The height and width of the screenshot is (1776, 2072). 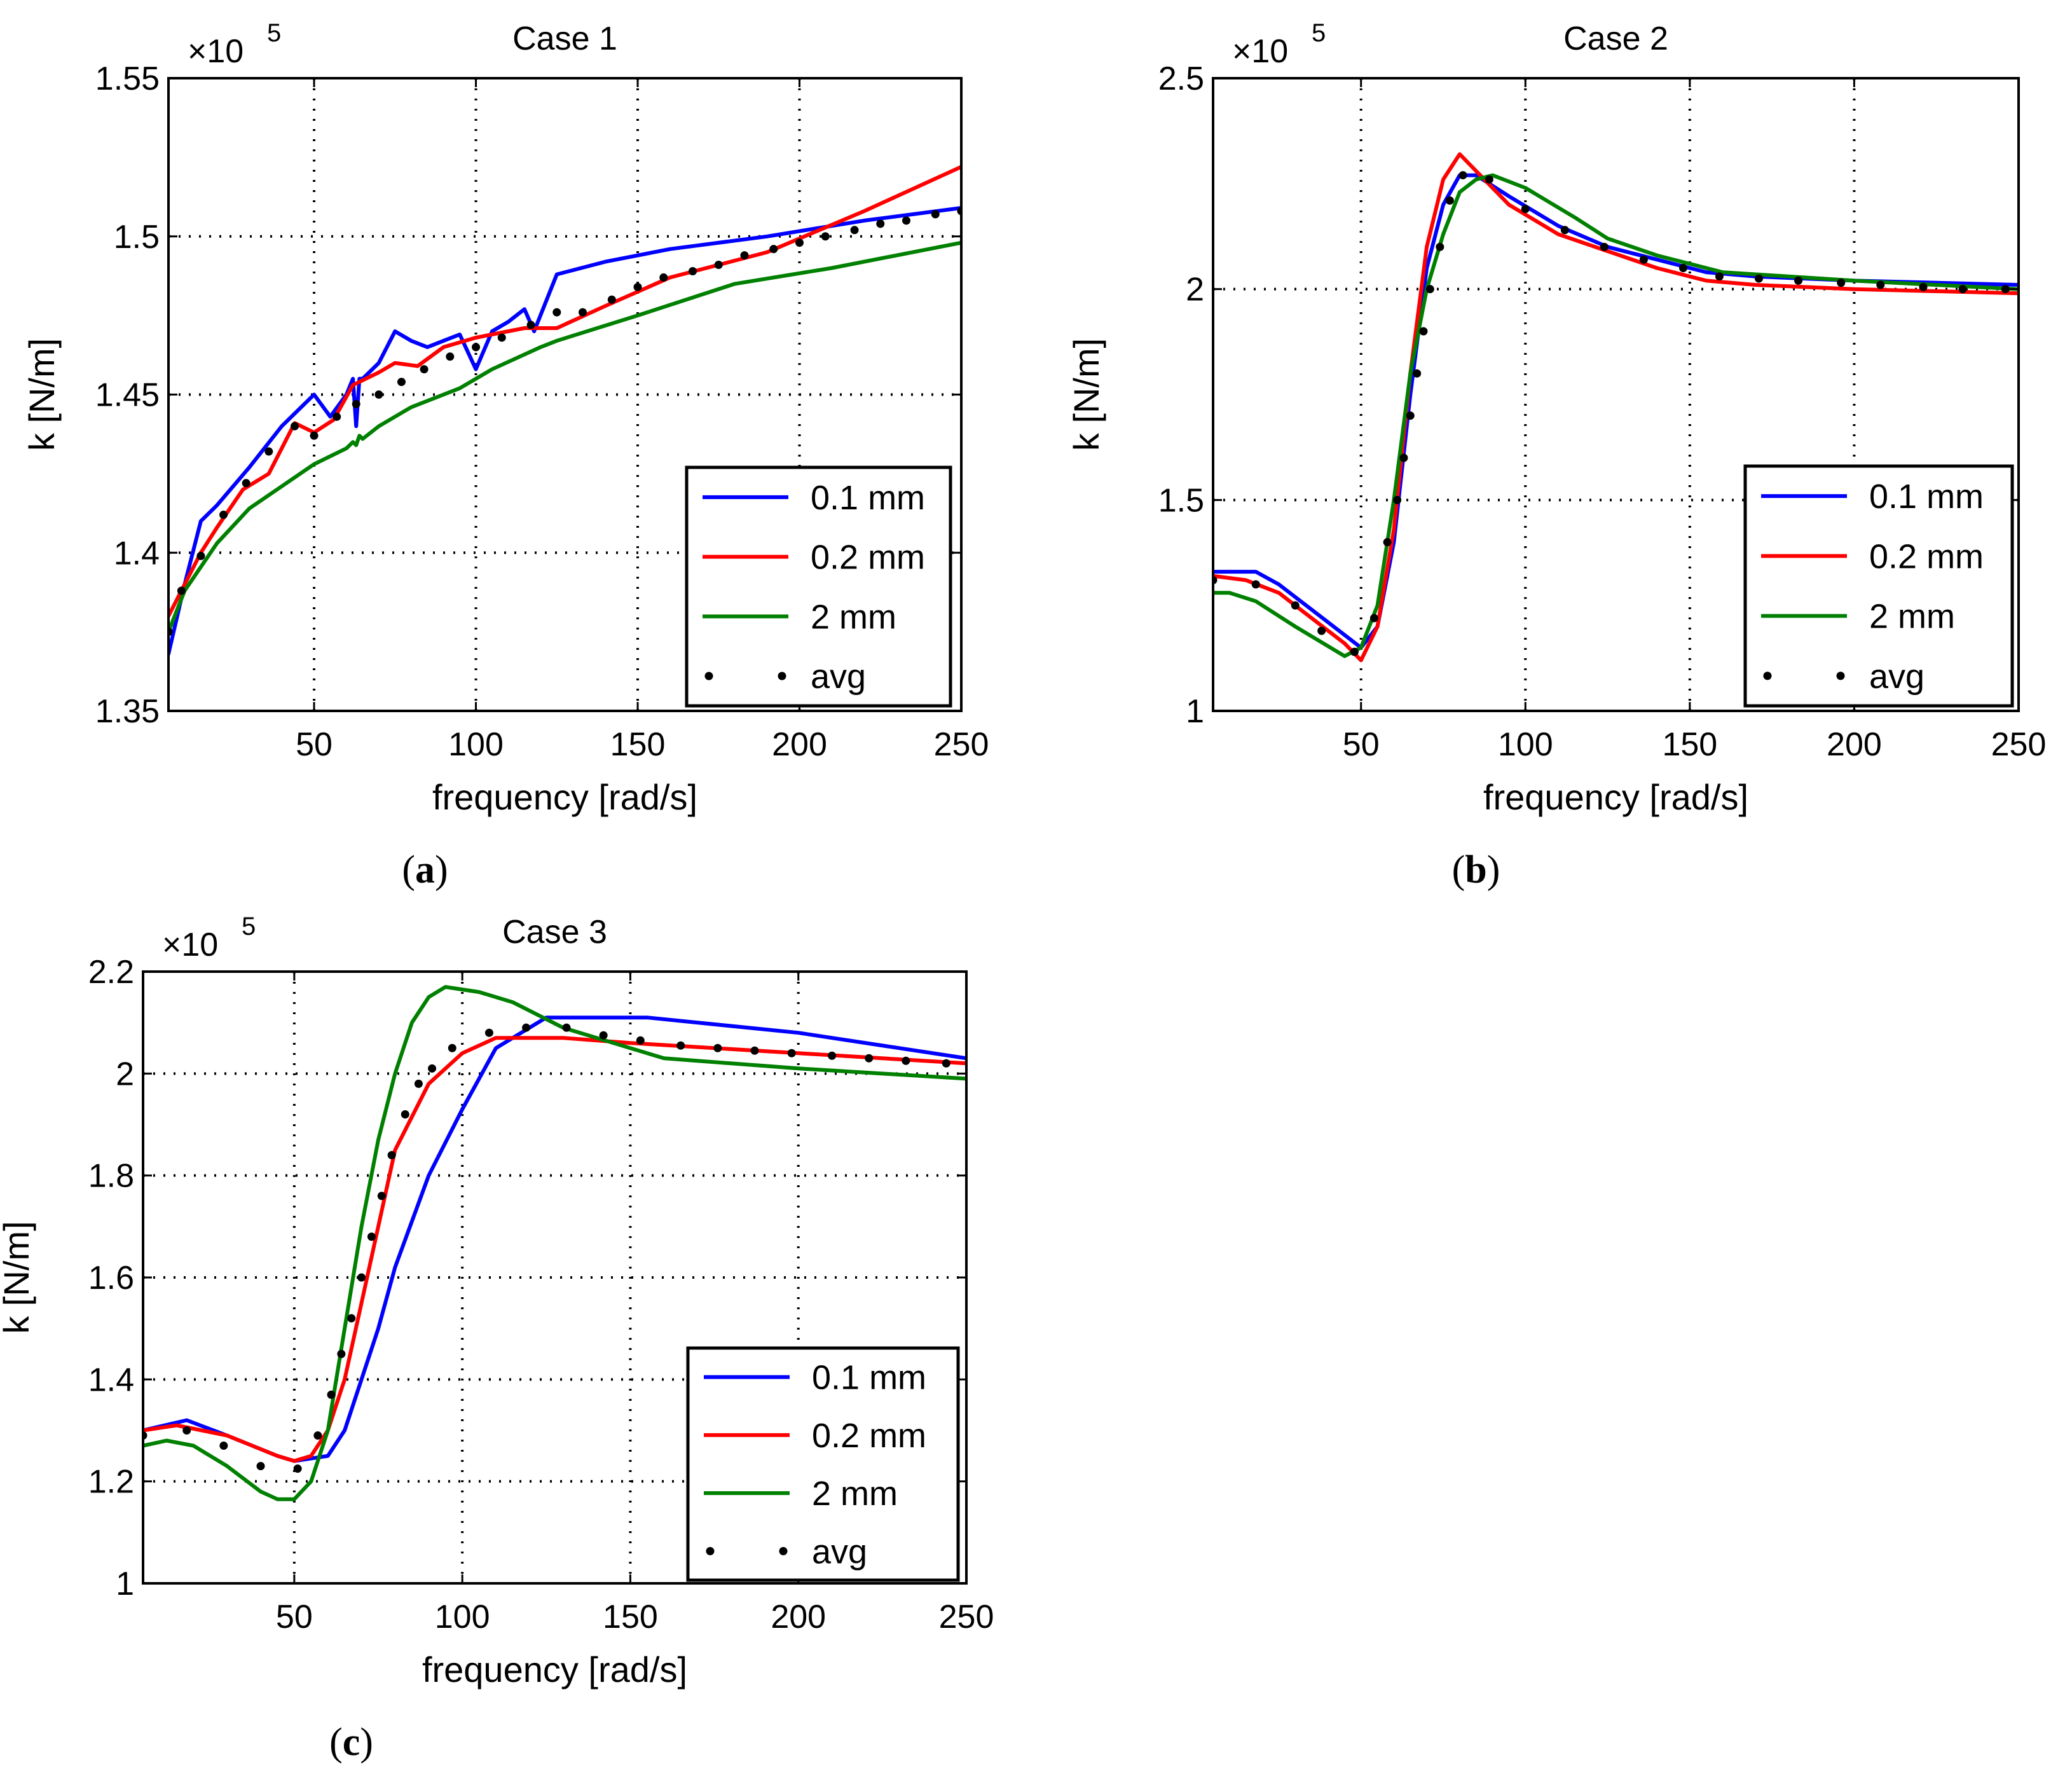 I want to click on series-avg, so click(x=1611, y=413).